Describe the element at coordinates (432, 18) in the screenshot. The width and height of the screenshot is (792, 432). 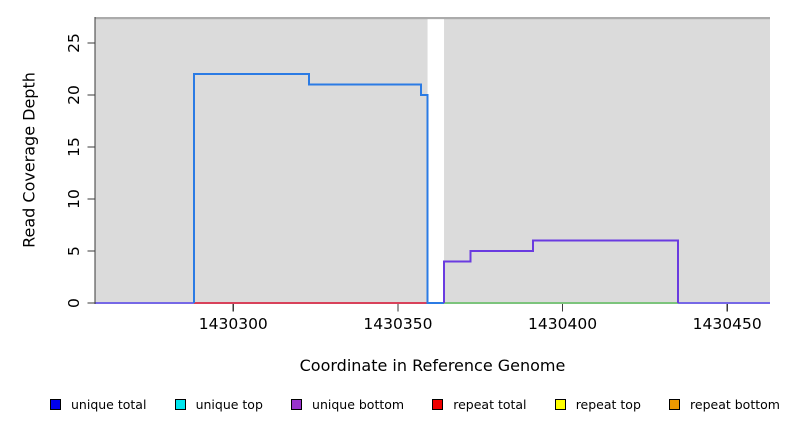
I see `plot-top-edge` at that location.